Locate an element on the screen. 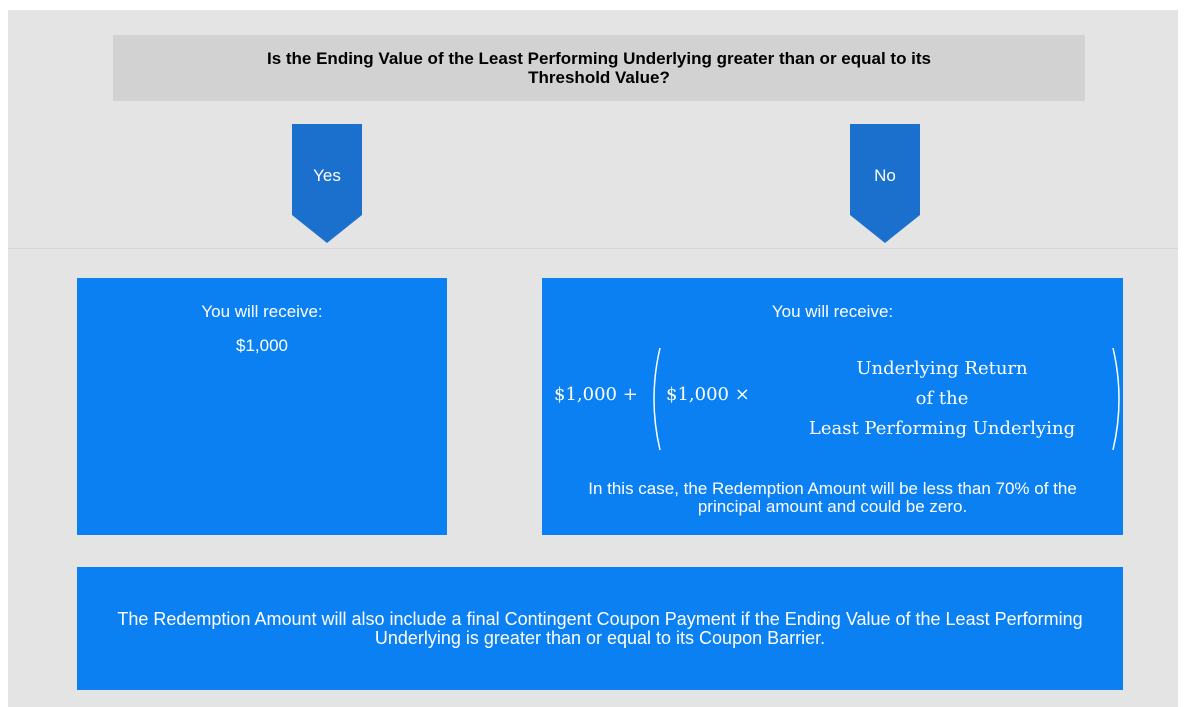  branch-label: No is located at coordinates (885, 175).